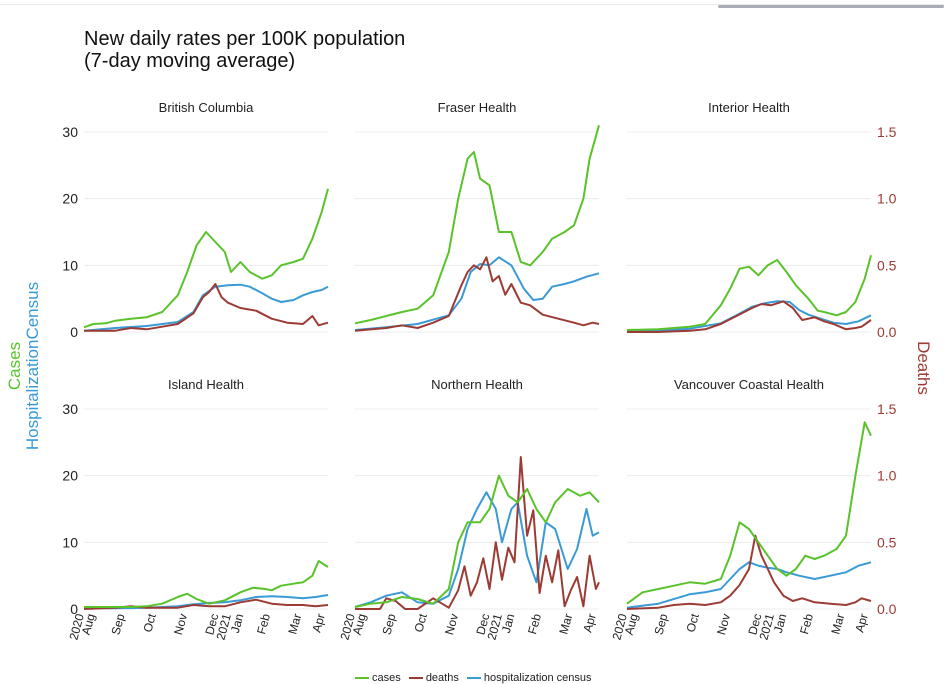 The height and width of the screenshot is (684, 944). Describe the element at coordinates (32, 311) in the screenshot. I see `axis-label-census: Census` at that location.